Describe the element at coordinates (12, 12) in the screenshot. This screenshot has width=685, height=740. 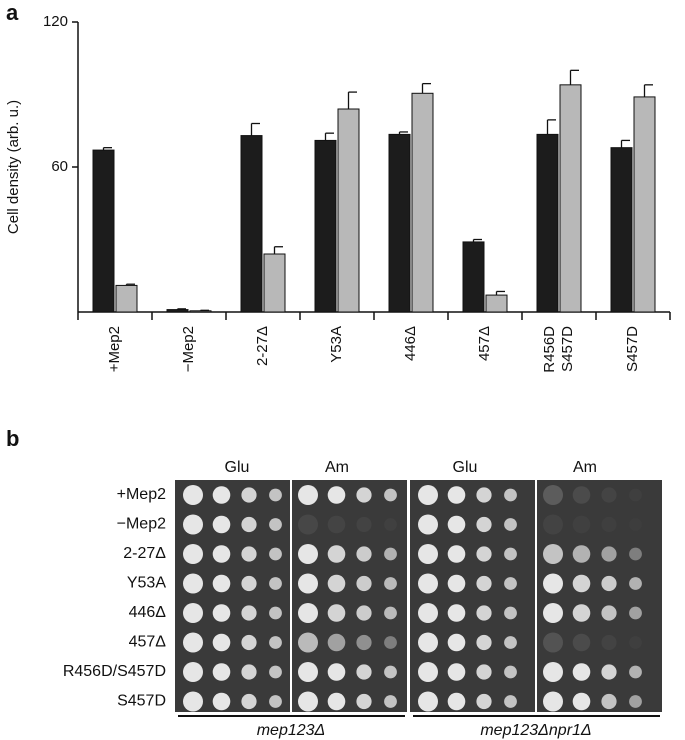
I see `panel-label: a` at that location.